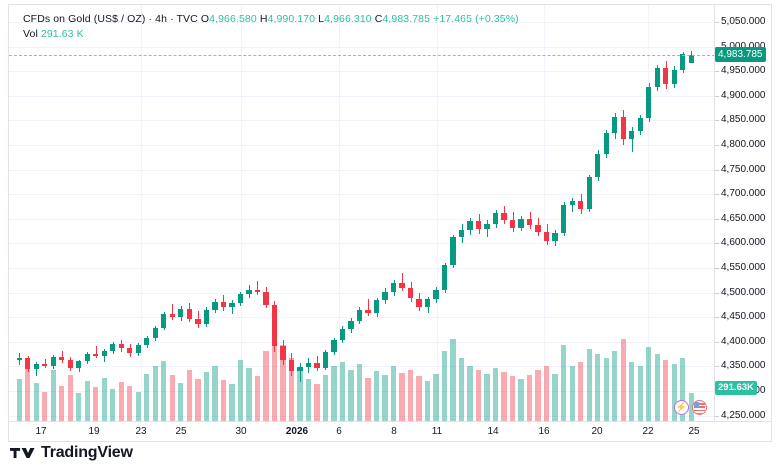 The image size is (780, 470). I want to click on legend-exchange: TVC, so click(187, 19).